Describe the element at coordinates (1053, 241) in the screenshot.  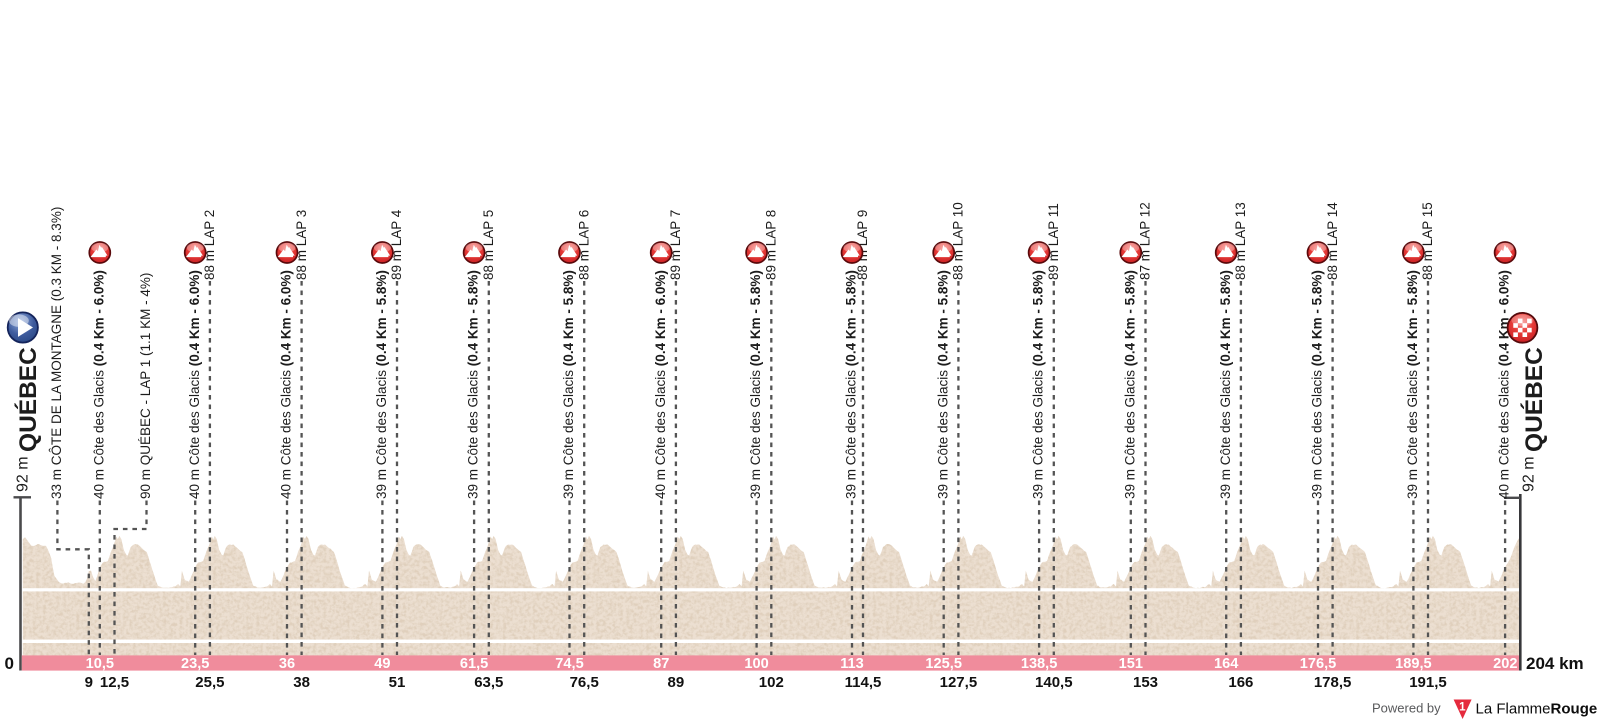
I see `svg-text: 89 m LAP 11` at that location.